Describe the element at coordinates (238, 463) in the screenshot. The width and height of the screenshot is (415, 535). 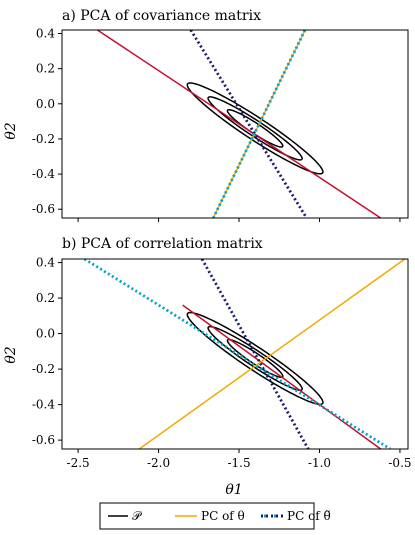
I see `x-tick-label: -1.5` at that location.